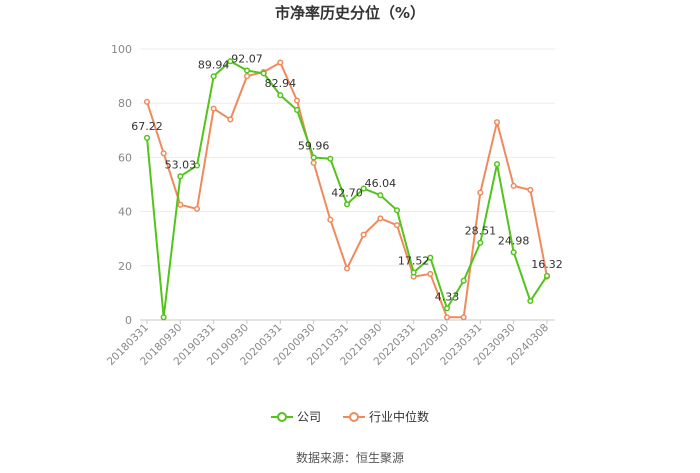 This screenshot has width=700, height=473. What do you see at coordinates (399, 417) in the screenshot?
I see `legend-label-industry: 行业中位数` at bounding box center [399, 417].